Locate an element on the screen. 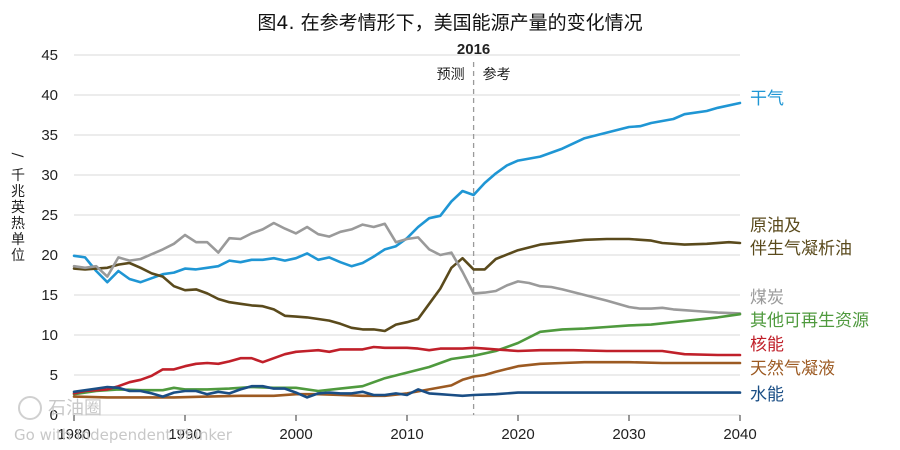 This screenshot has height=450, width=900. watermark-slogan: Go with Independent Thinker is located at coordinates (123, 435).